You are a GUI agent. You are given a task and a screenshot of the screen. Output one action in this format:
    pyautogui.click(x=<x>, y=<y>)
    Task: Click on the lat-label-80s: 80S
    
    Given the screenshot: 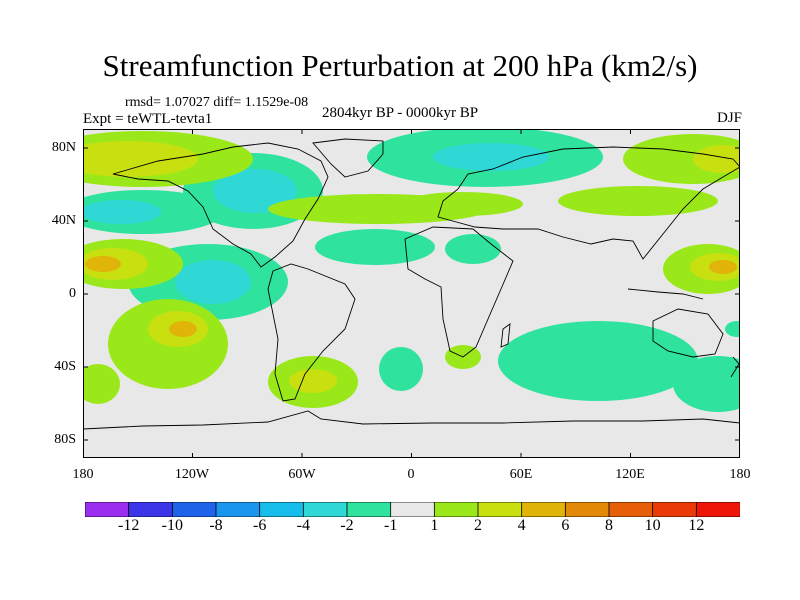 What is the action you would take?
    pyautogui.click(x=65, y=439)
    